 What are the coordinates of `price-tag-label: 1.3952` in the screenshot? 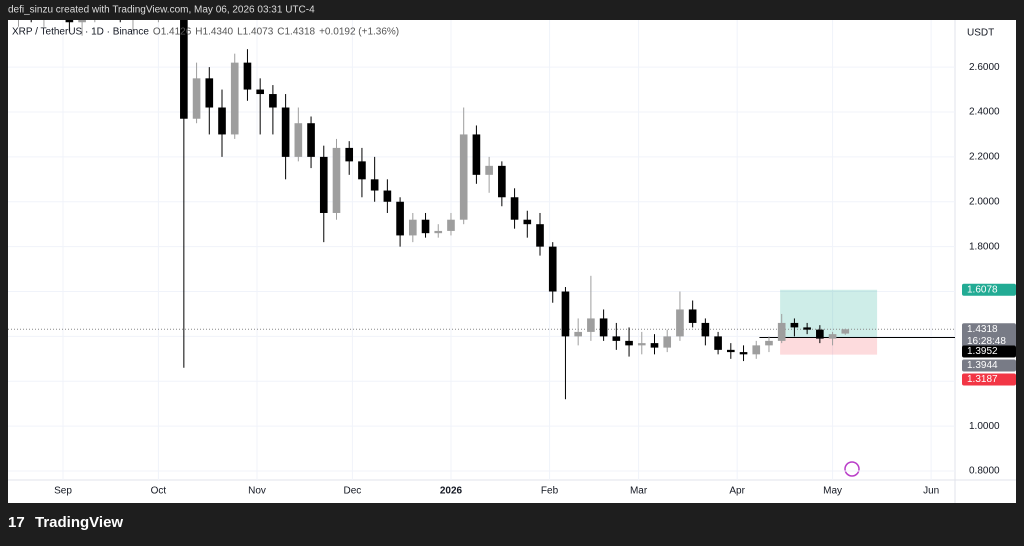 It's located at (982, 351).